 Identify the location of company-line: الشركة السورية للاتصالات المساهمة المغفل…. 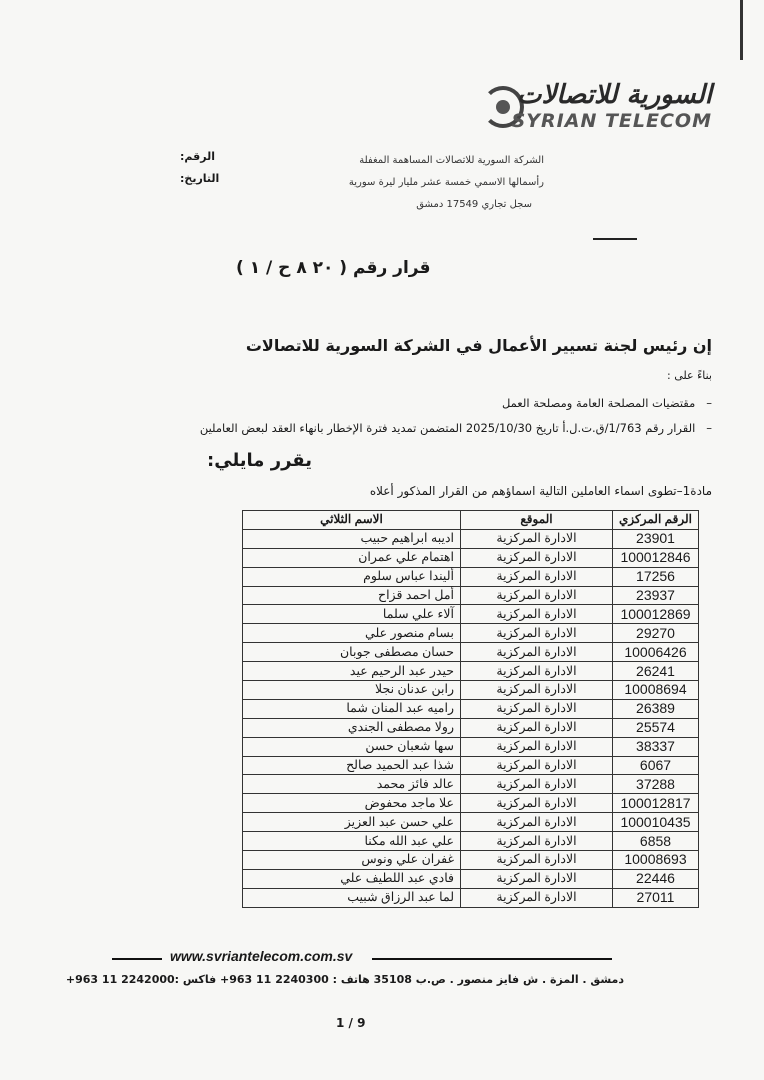
(451, 160).